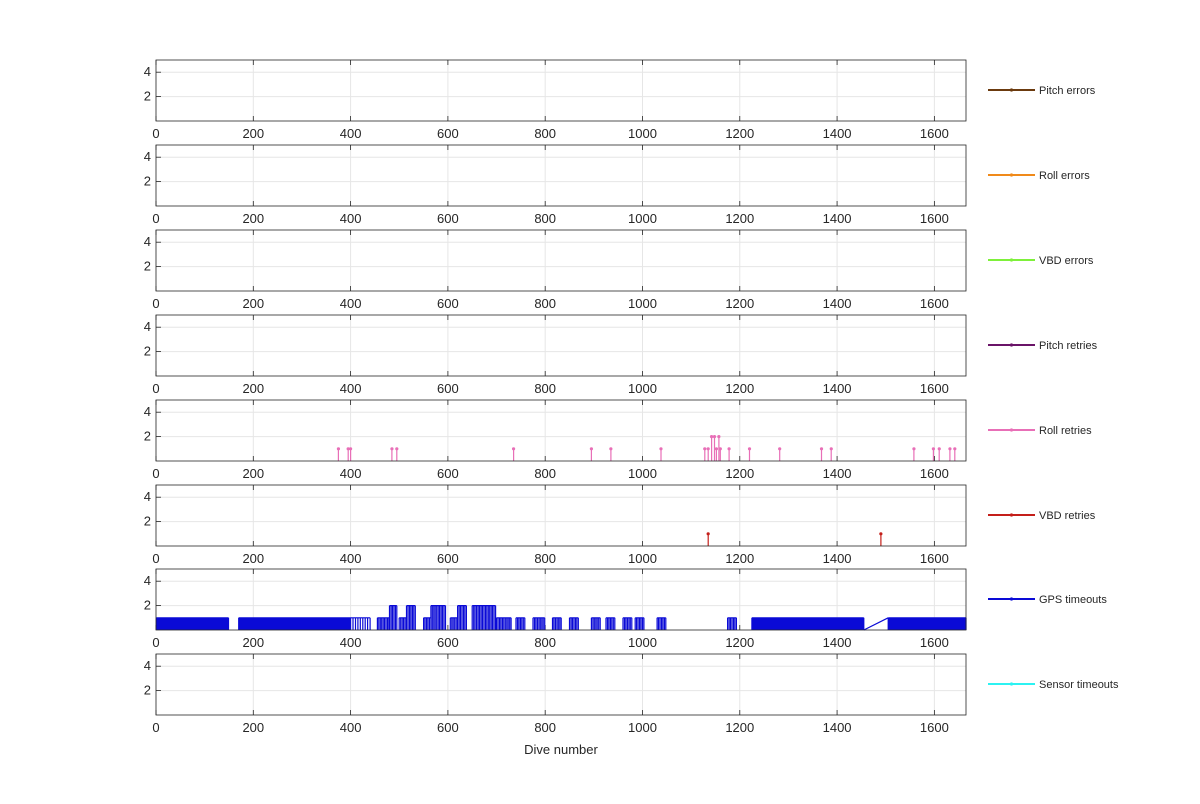 This screenshot has width=1200, height=804. I want to click on legend-label: Roll retries, so click(1065, 431).